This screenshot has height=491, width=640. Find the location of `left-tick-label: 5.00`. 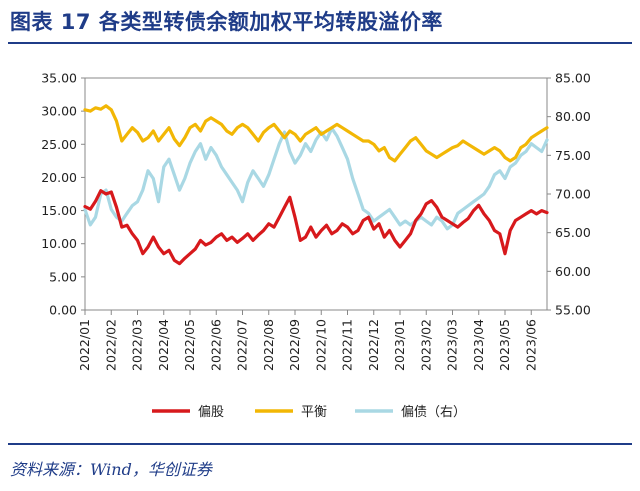

left-tick-label: 5.00 is located at coordinates (63, 276).